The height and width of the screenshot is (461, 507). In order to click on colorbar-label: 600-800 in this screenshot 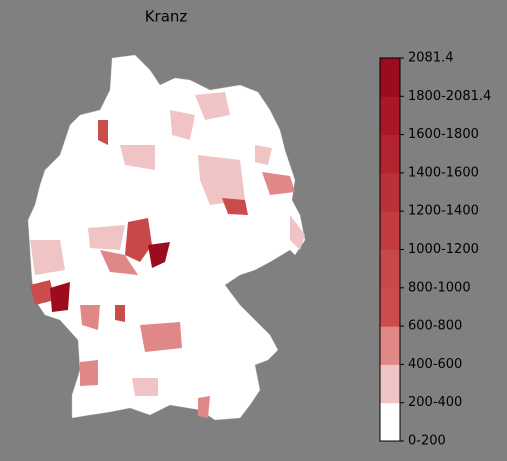, I will do `click(435, 326)`.